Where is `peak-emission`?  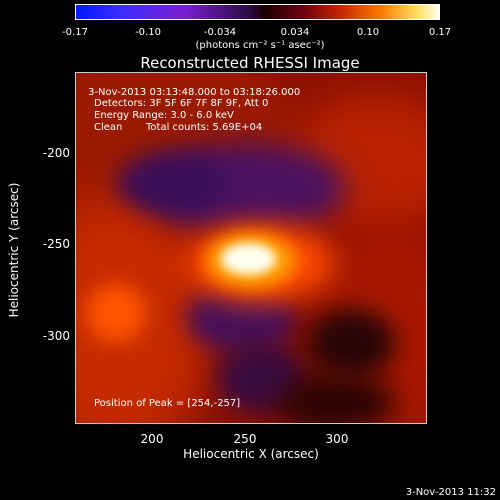
peak-emission is located at coordinates (248, 259).